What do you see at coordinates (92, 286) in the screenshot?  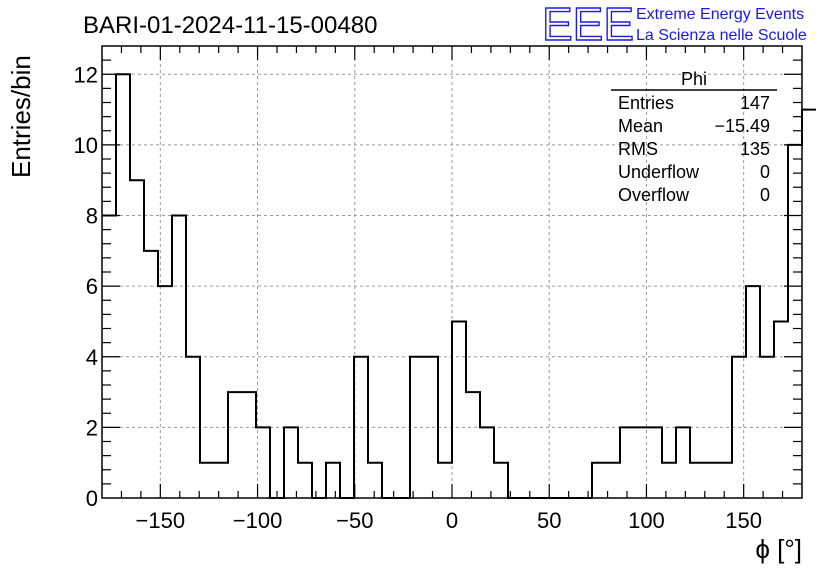 I see `y-tick-label: 6` at bounding box center [92, 286].